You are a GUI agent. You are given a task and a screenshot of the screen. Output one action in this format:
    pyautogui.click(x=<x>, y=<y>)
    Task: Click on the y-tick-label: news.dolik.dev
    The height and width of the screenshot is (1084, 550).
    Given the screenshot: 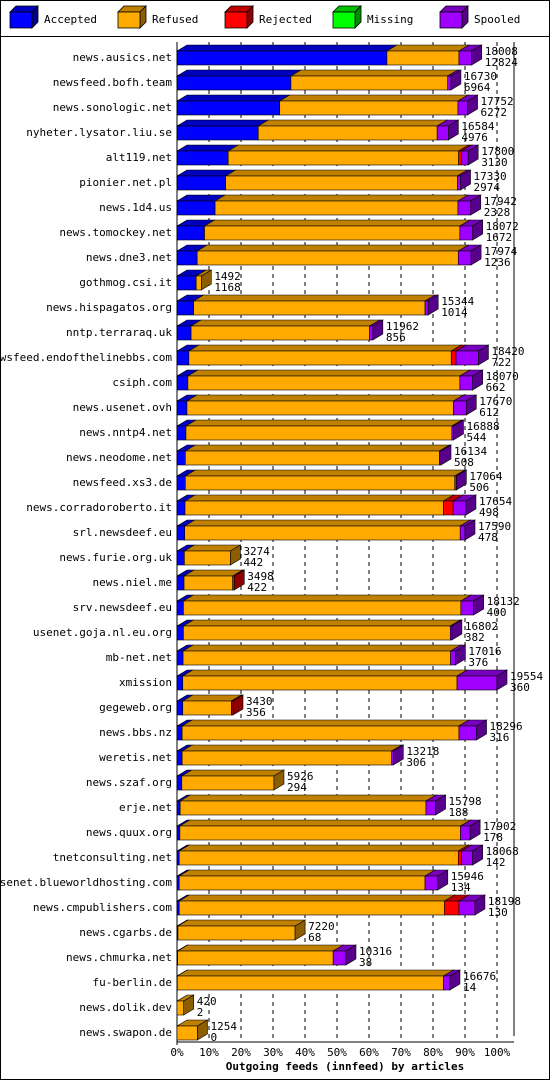 What is the action you would take?
    pyautogui.click(x=125, y=1007)
    